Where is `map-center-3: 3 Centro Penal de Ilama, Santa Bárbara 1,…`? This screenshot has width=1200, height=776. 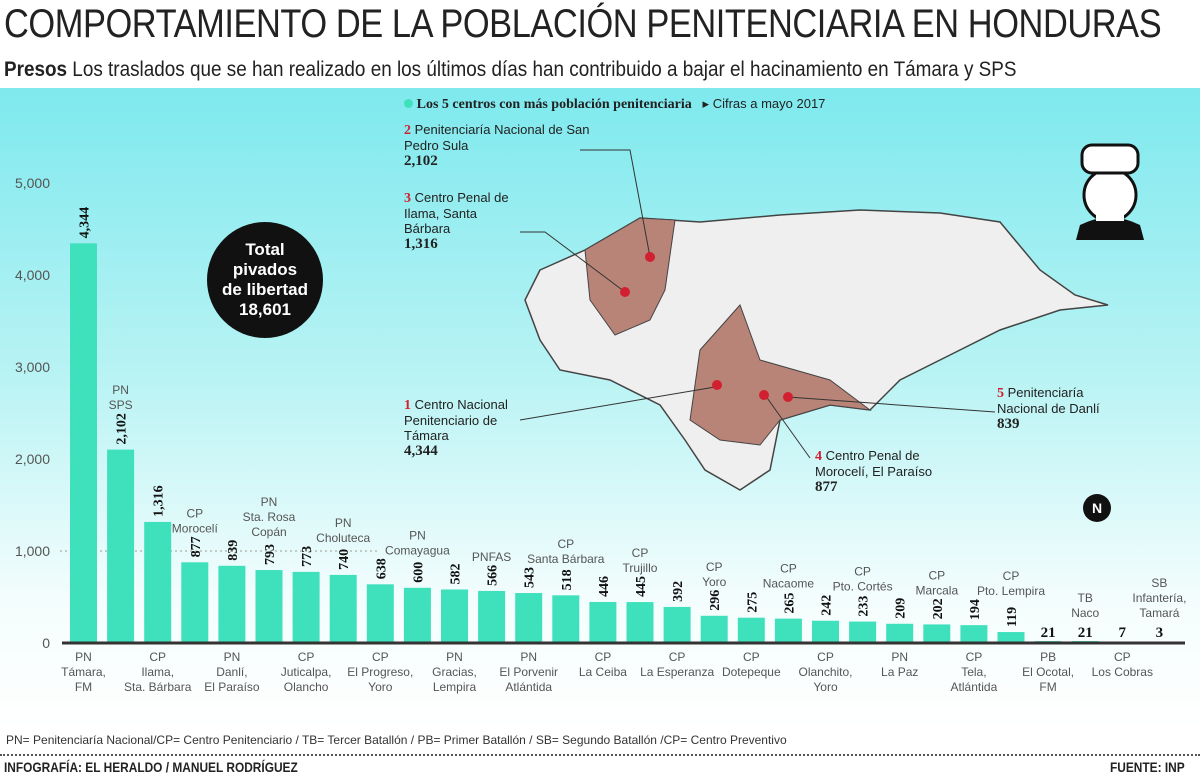 map-center-3: 3 Centro Penal de Ilama, Santa Bárbara 1,… is located at coordinates (461, 221).